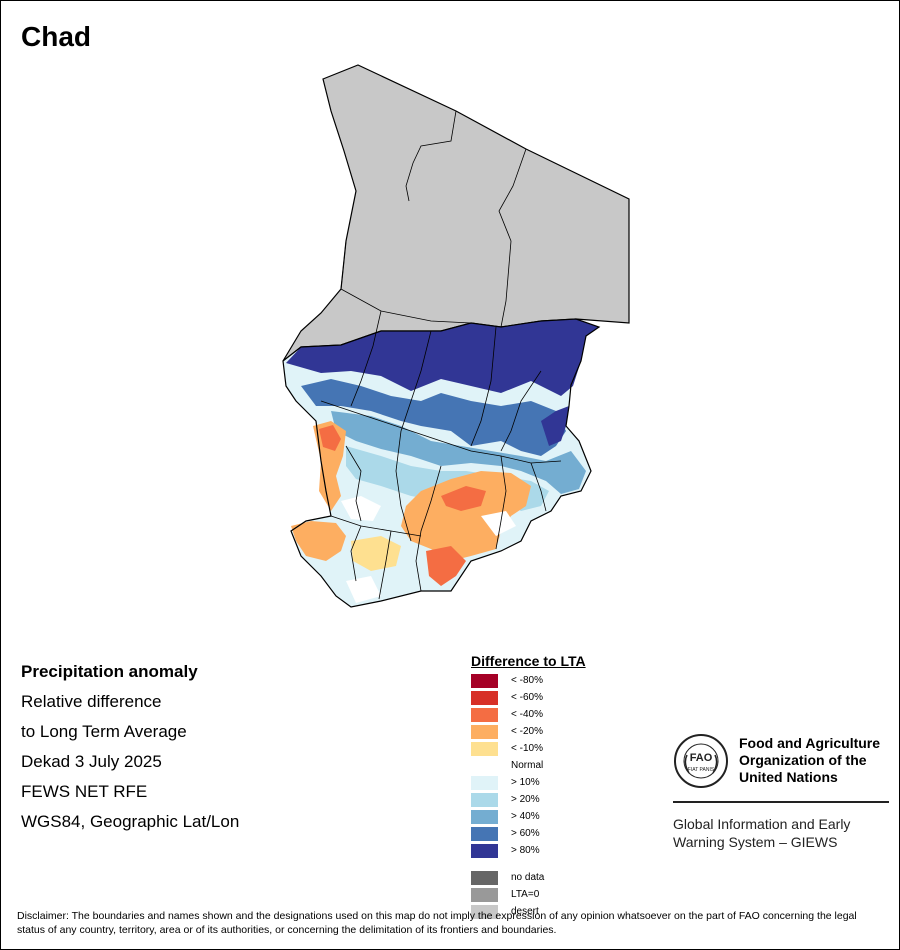 The height and width of the screenshot is (950, 900). What do you see at coordinates (701, 770) in the screenshot?
I see `fao-logo-motto: FIAT PANIS` at bounding box center [701, 770].